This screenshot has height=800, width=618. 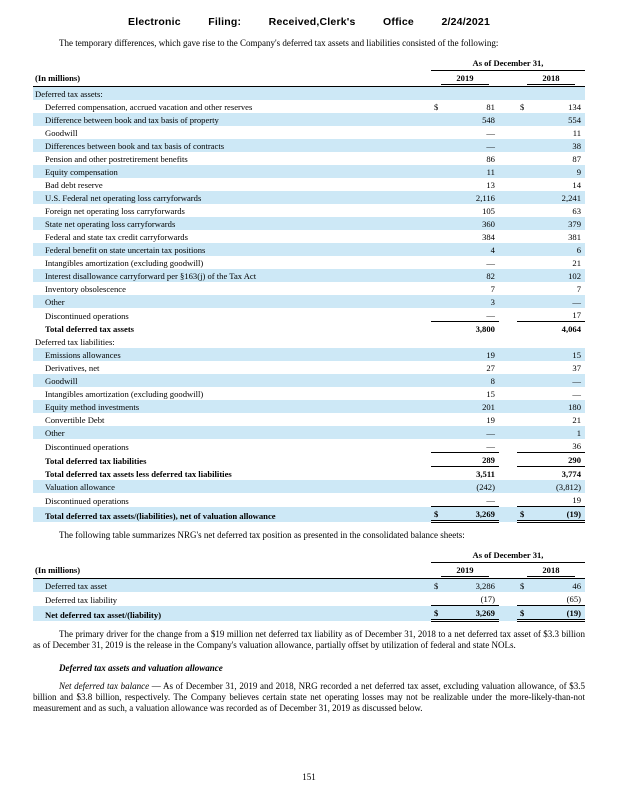 I want to click on table-cell: 290, so click(x=558, y=459).